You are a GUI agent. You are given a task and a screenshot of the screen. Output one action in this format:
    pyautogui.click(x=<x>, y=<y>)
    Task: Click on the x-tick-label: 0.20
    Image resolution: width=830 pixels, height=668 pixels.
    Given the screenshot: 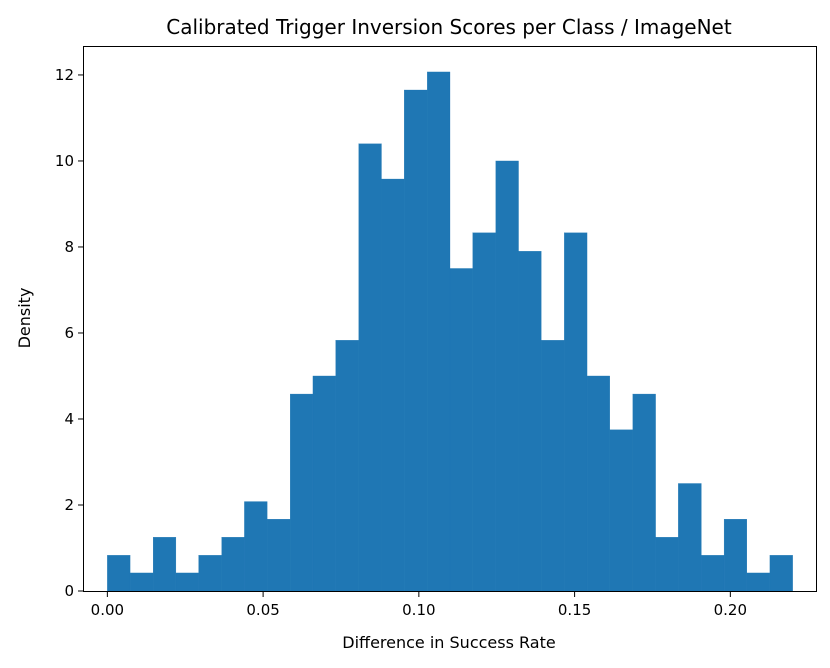 What is the action you would take?
    pyautogui.click(x=730, y=610)
    